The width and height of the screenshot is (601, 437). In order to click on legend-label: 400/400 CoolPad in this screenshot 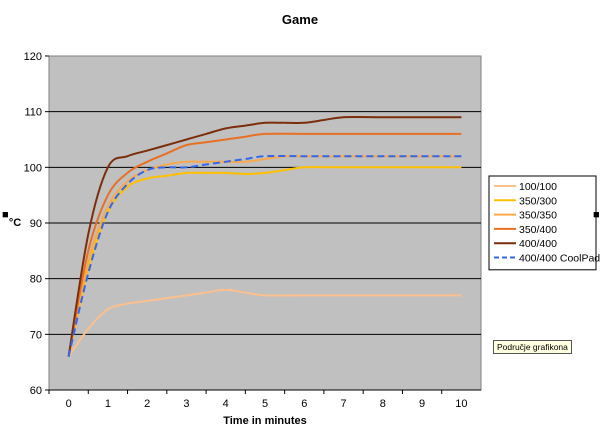, I will do `click(559, 259)`.